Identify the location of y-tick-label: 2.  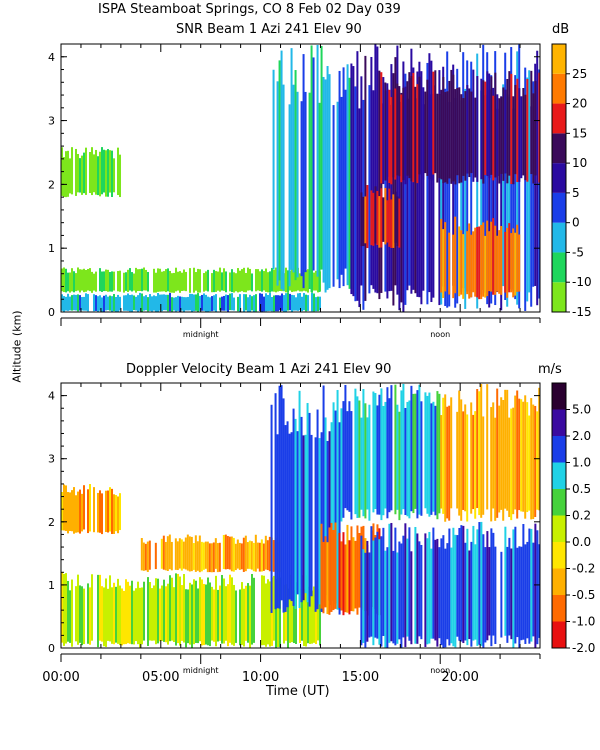
(51, 184).